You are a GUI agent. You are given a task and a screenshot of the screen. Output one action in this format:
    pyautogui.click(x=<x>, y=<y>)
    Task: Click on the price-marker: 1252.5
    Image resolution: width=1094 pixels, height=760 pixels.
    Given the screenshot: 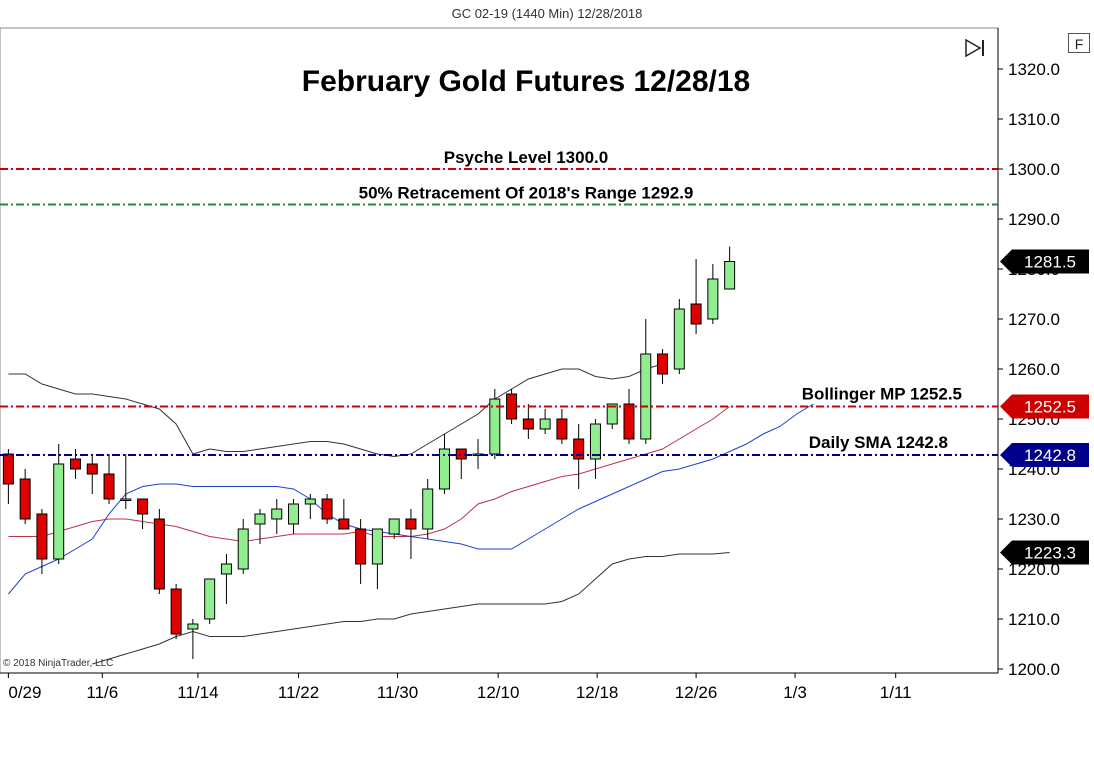 What is the action you would take?
    pyautogui.click(x=1044, y=406)
    